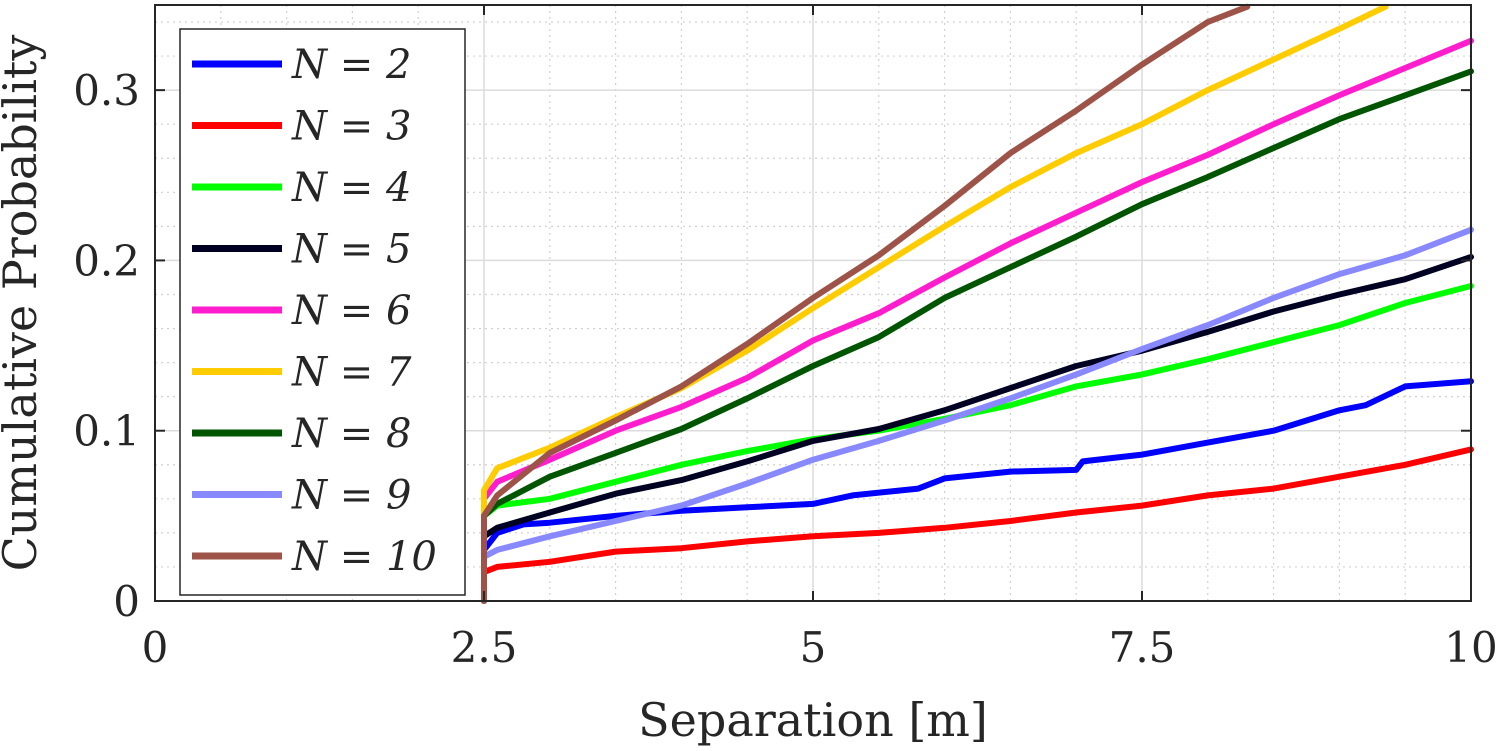 The width and height of the screenshot is (1499, 751). What do you see at coordinates (364, 557) in the screenshot?
I see `legend-label-9: N = 10` at bounding box center [364, 557].